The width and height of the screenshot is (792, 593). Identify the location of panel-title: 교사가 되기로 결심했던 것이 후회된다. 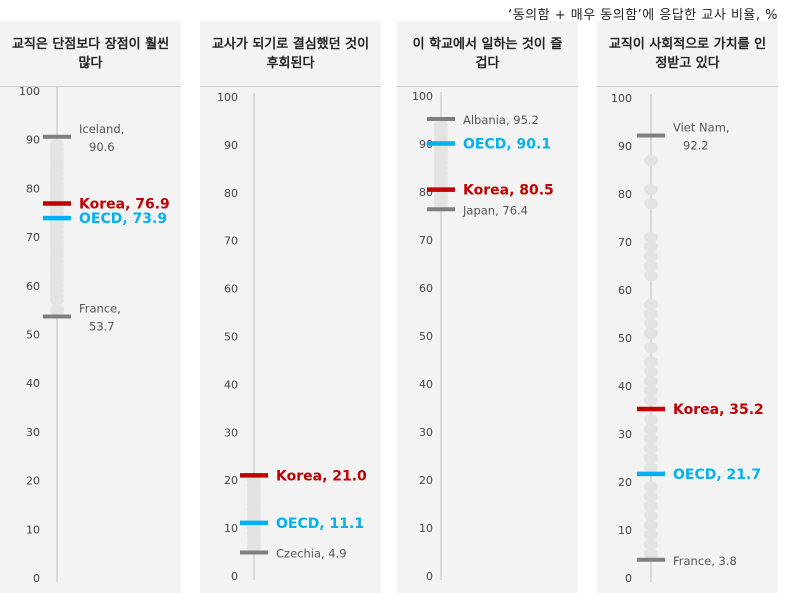
(290, 54).